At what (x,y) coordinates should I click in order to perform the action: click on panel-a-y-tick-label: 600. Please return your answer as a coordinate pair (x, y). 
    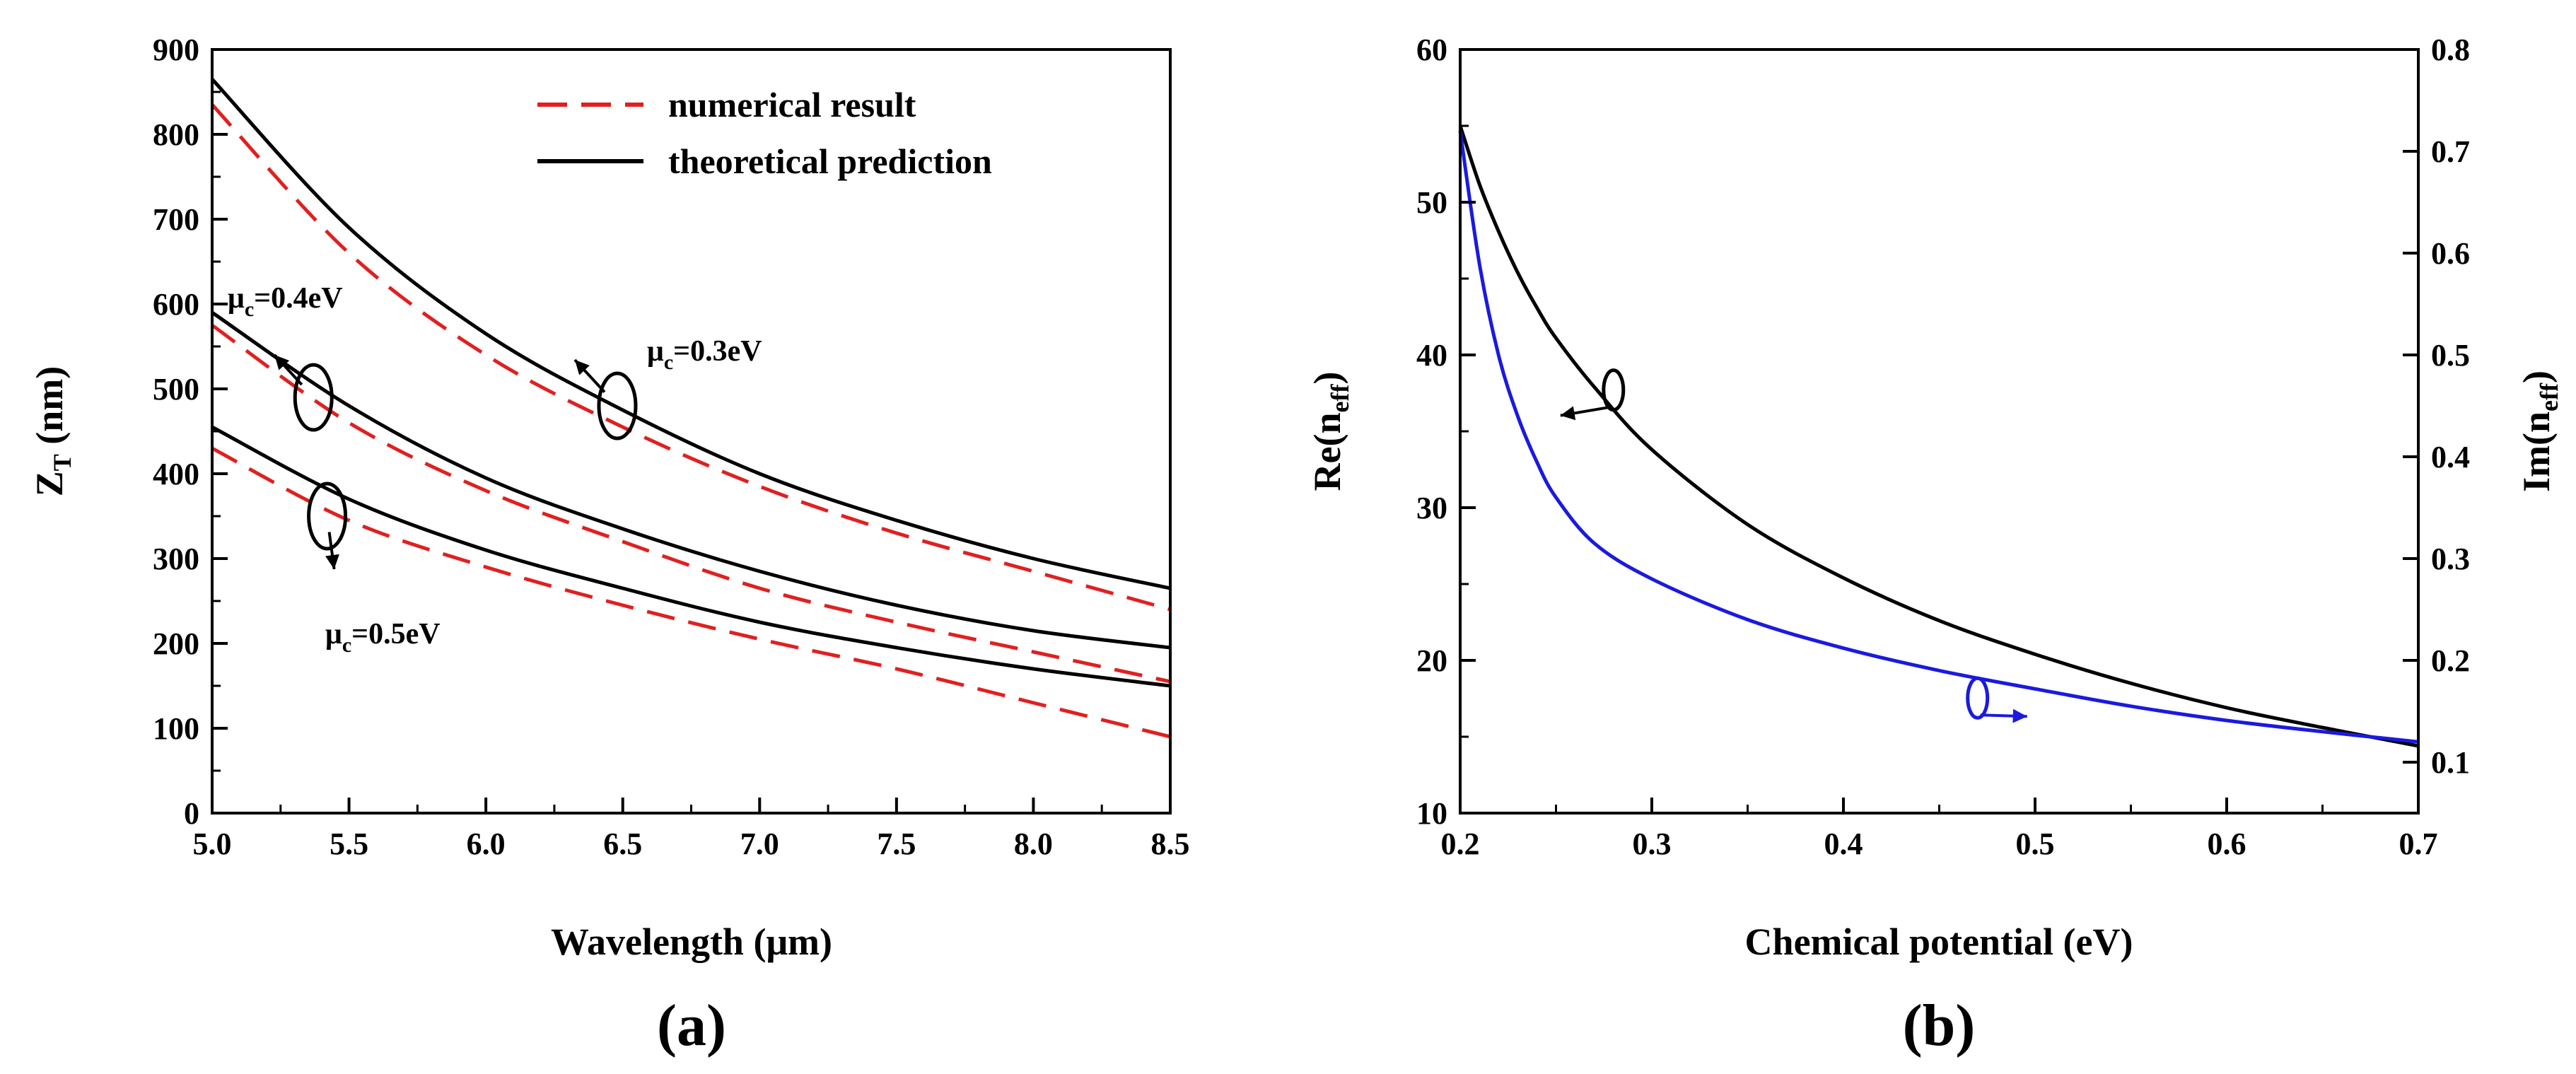
    Looking at the image, I should click on (176, 305).